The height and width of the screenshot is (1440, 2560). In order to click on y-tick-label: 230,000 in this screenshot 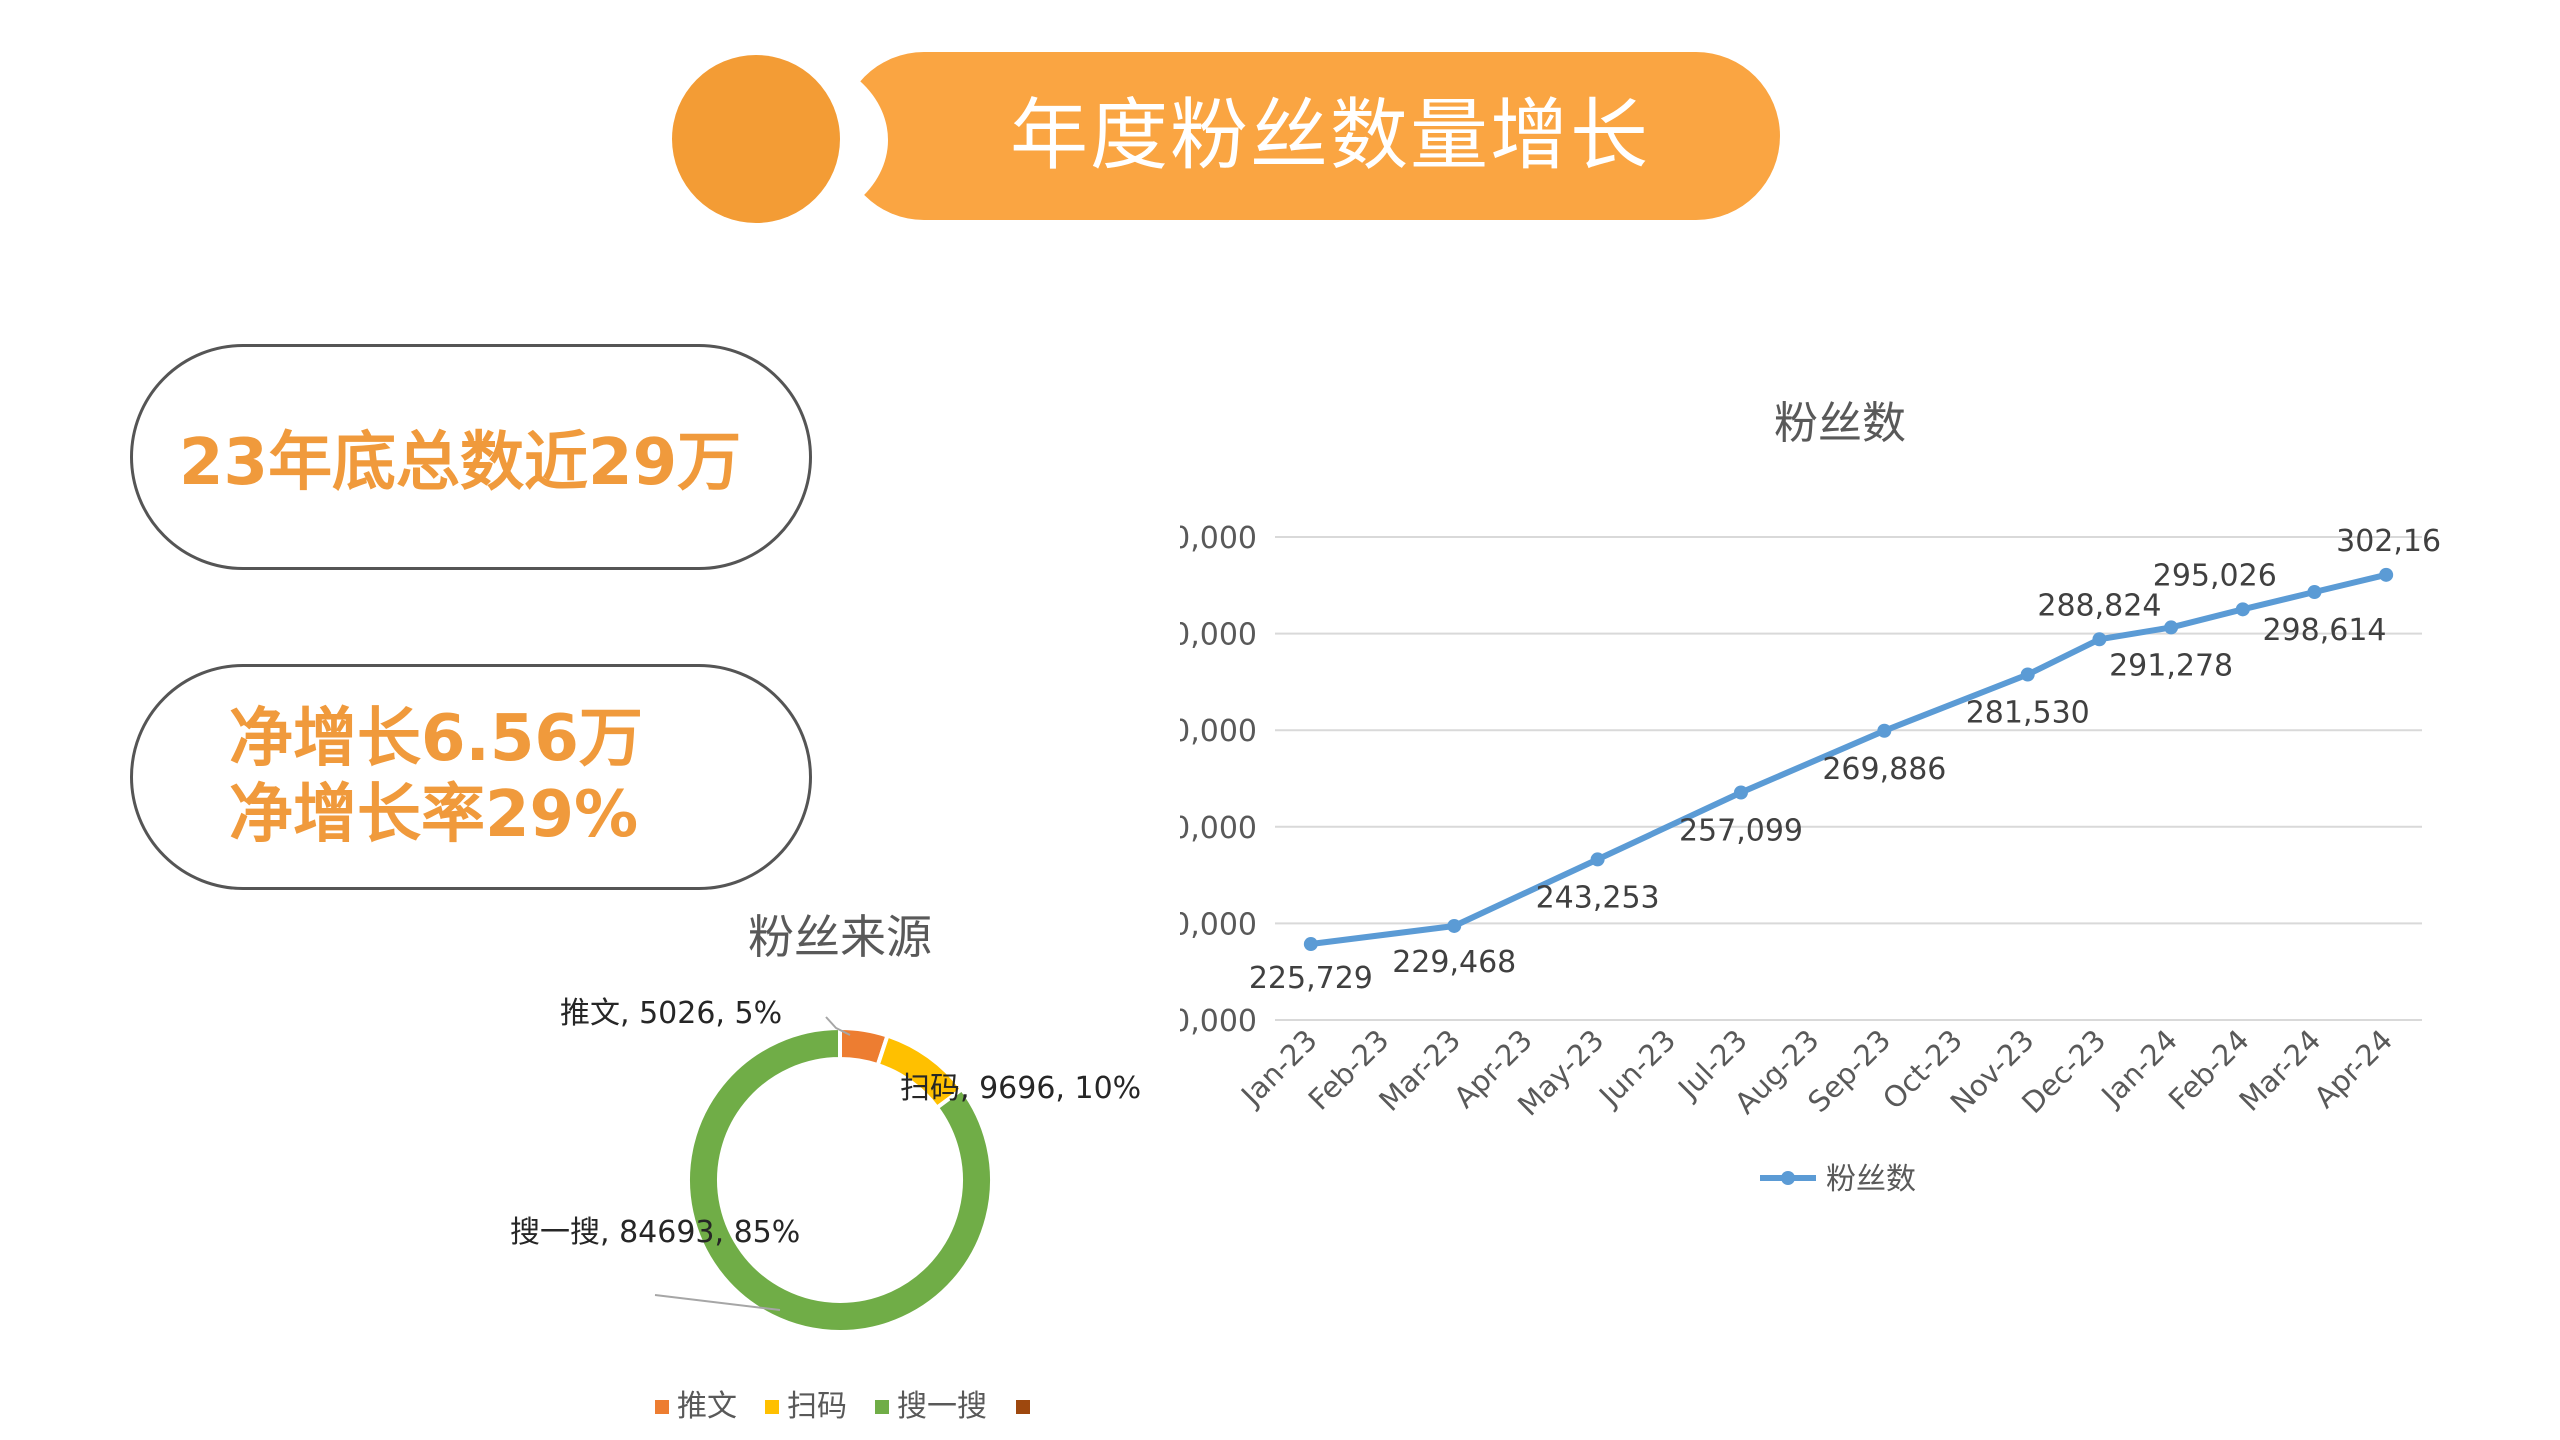, I will do `click(1218, 924)`.